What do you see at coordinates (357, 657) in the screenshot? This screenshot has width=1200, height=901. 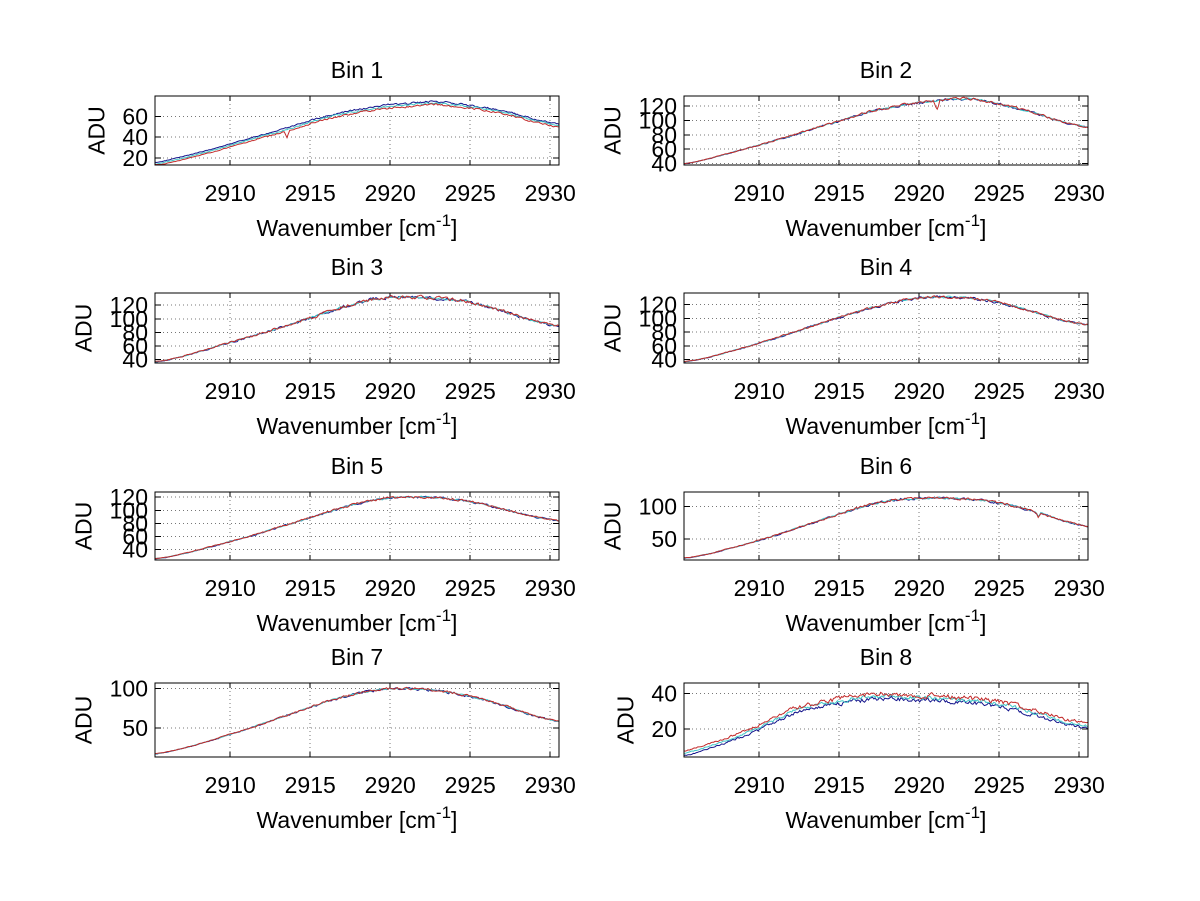 I see `subplot-title: Bin 7` at bounding box center [357, 657].